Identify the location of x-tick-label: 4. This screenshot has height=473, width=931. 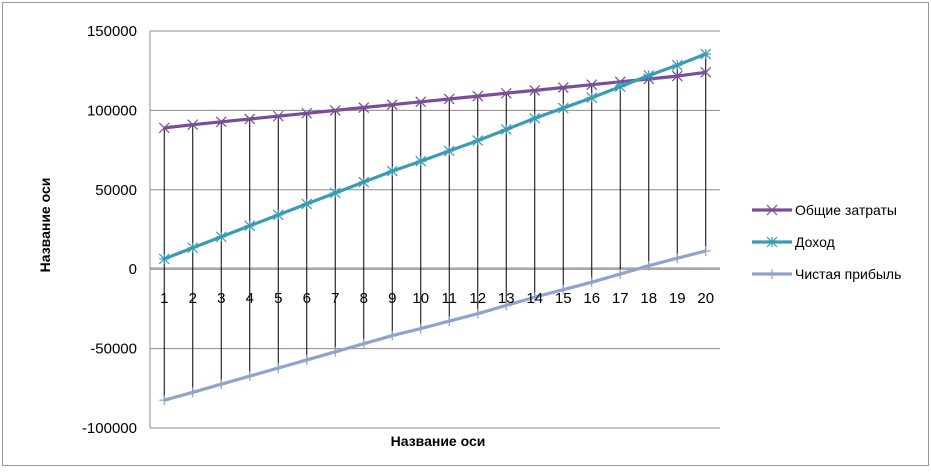
(250, 298).